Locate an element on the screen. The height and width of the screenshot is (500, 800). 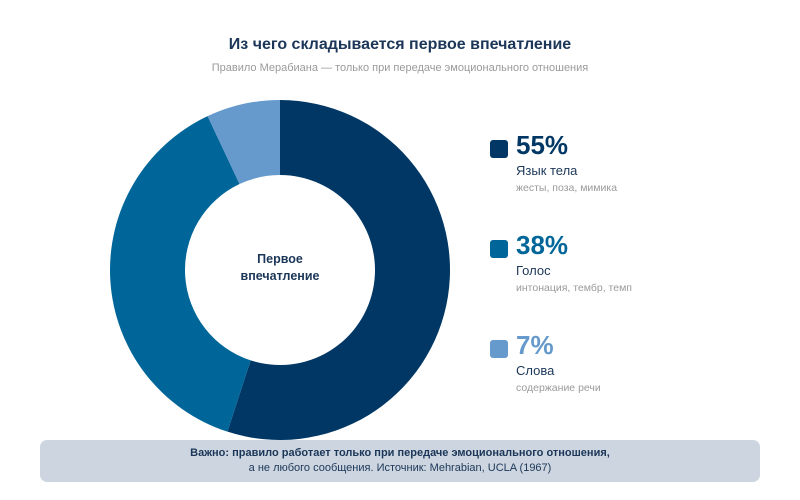
donut-slice-voice is located at coordinates (180, 274).